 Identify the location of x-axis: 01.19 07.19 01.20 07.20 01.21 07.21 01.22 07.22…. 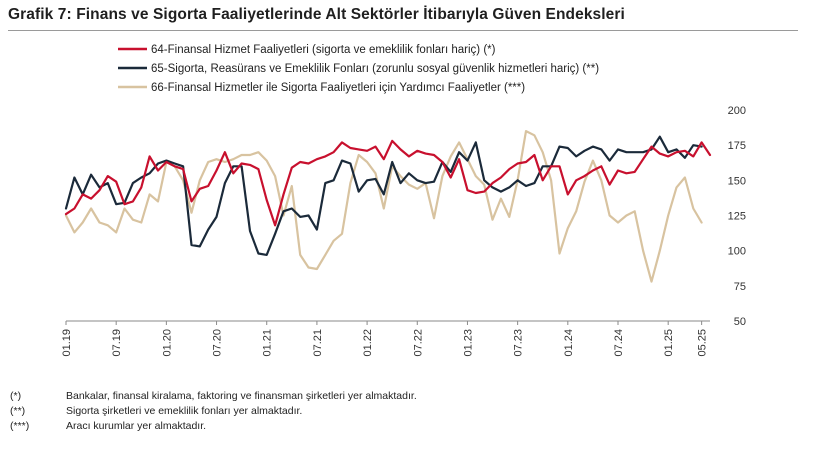
(385, 338).